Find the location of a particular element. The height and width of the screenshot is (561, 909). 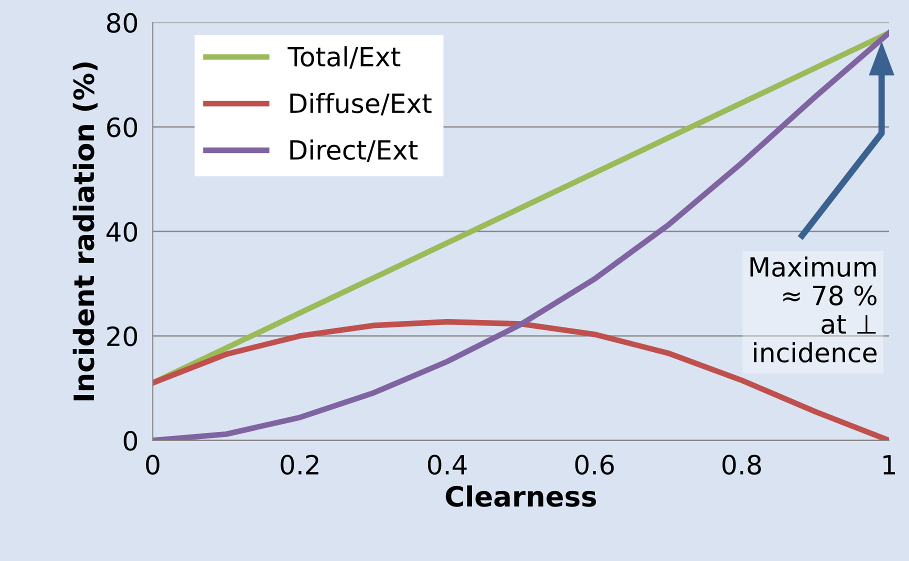

legend-label: Direct/Ext is located at coordinates (354, 150).